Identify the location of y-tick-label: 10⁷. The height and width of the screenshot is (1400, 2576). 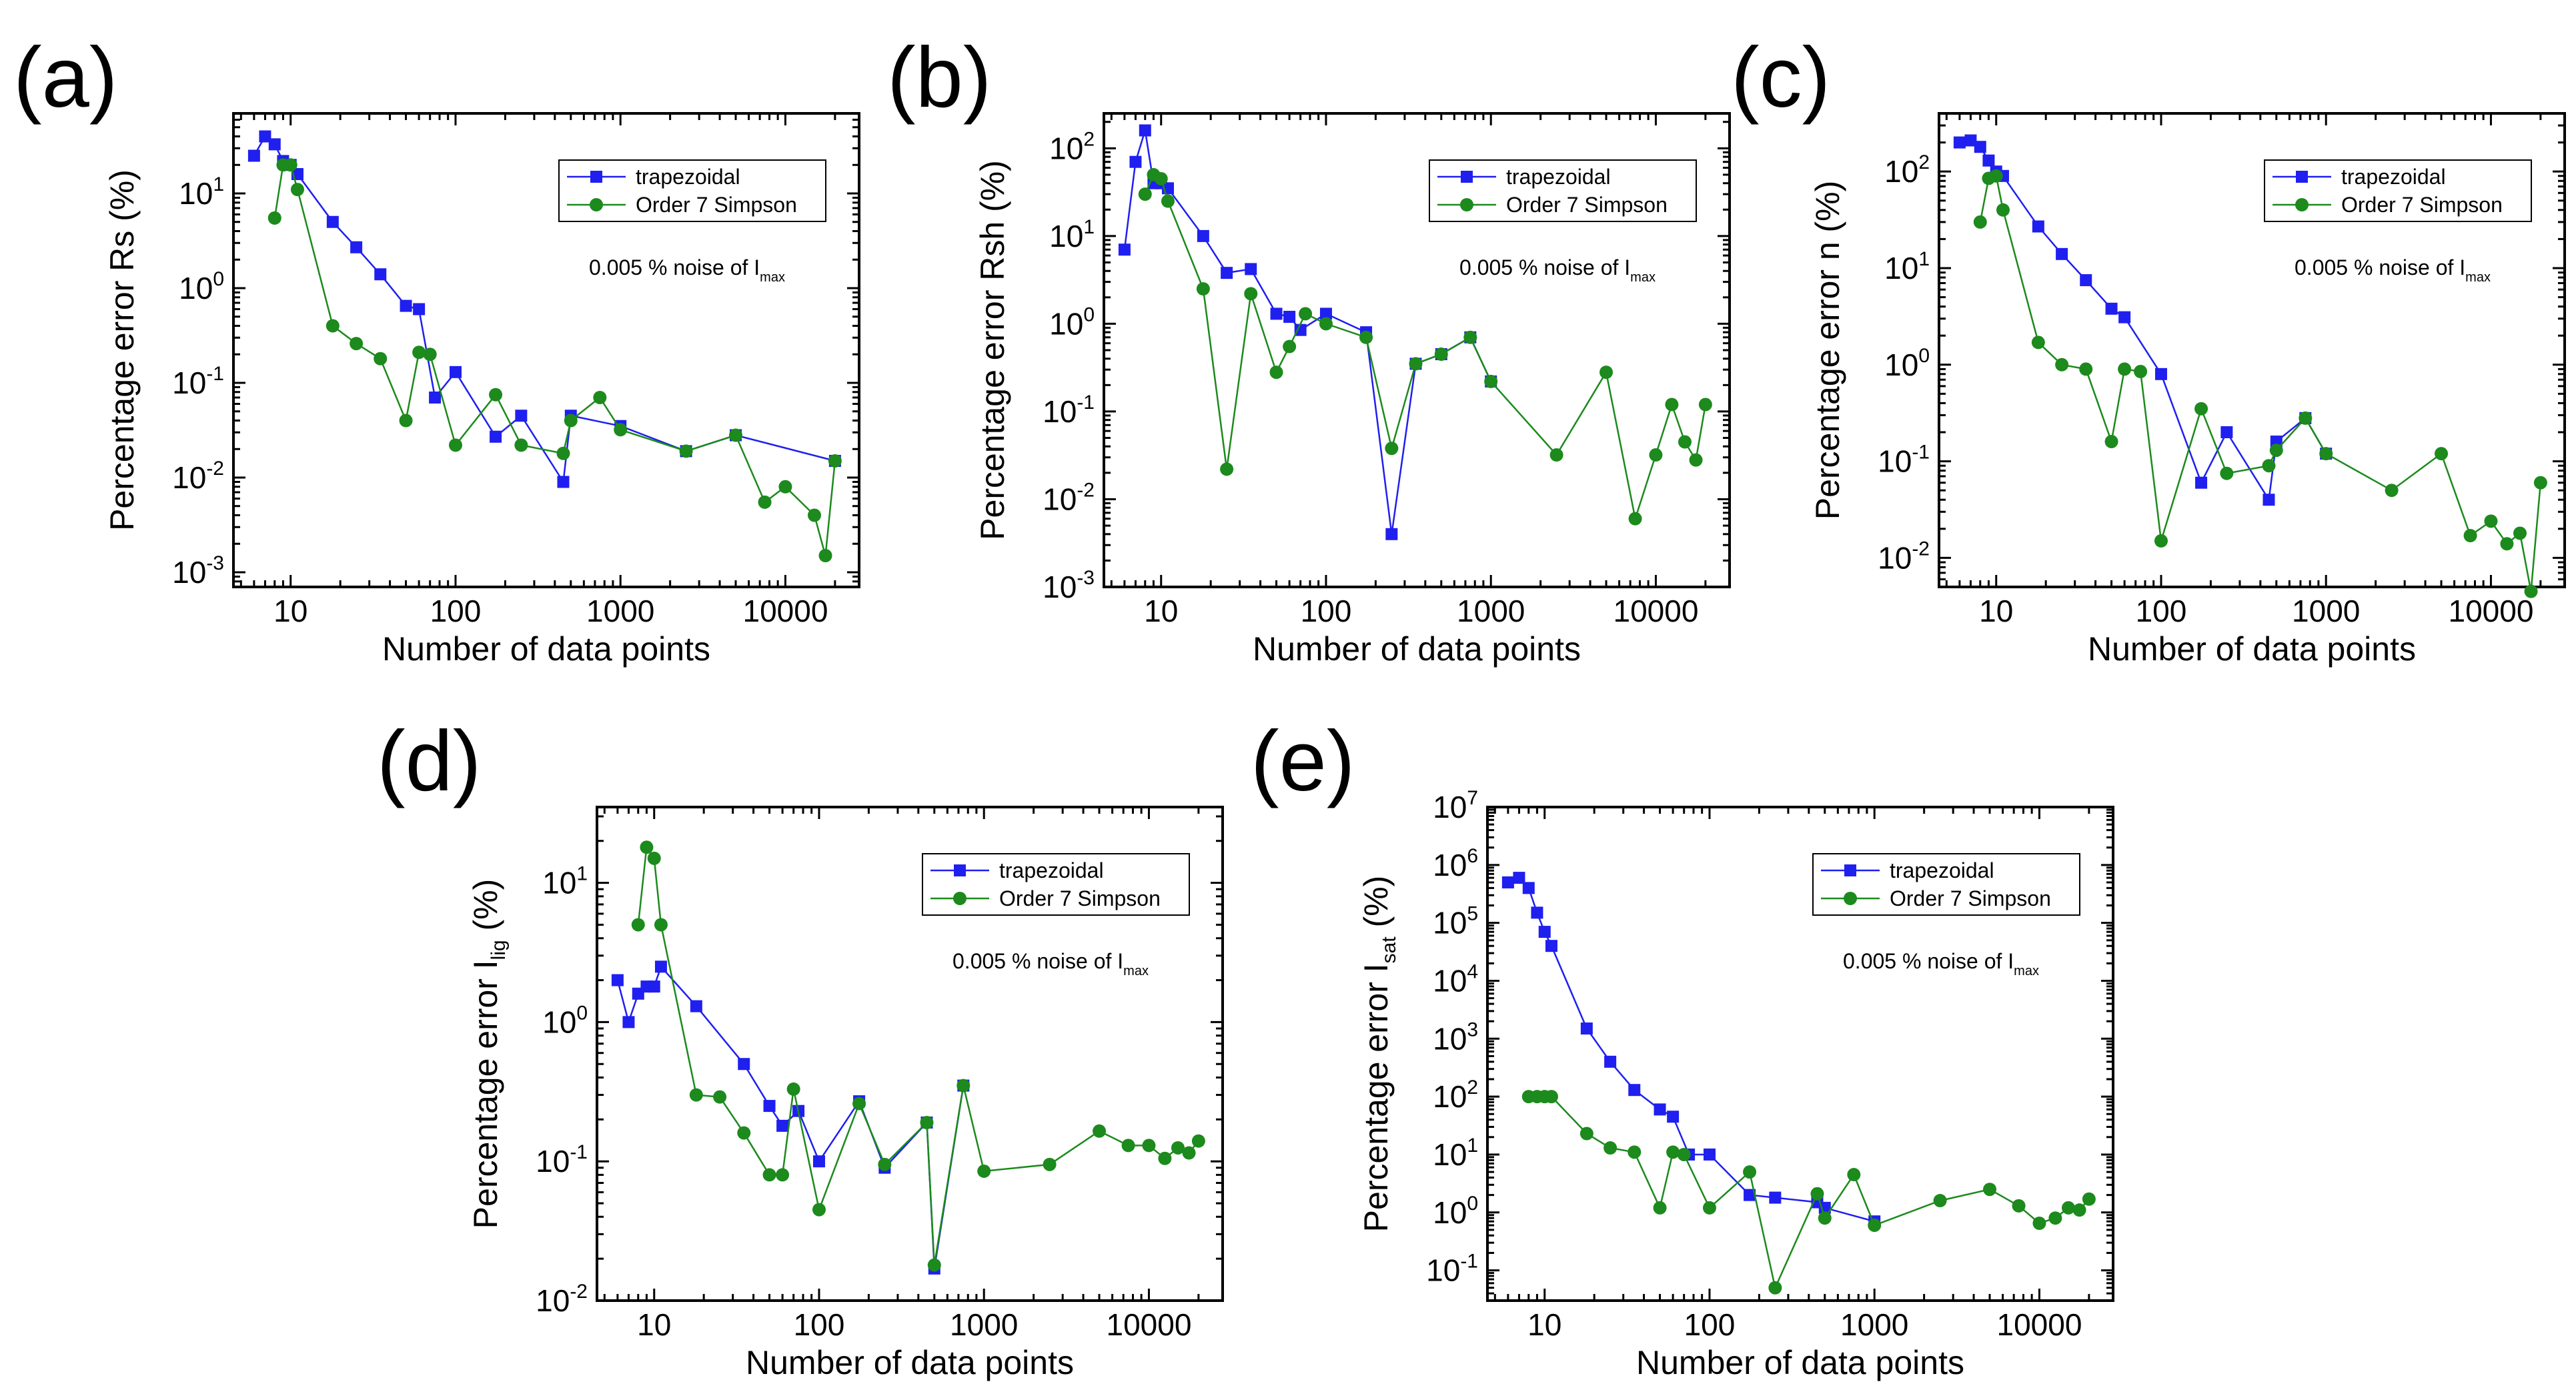
(1456, 805).